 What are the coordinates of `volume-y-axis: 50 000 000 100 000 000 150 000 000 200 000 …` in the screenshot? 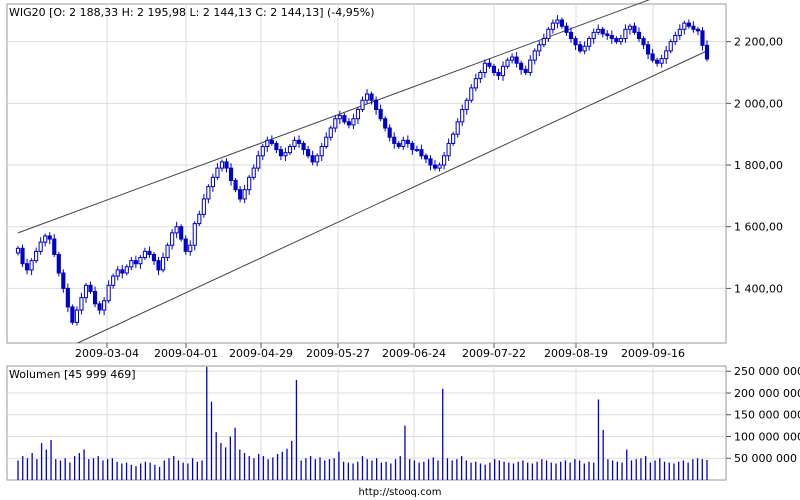 It's located at (763, 415).